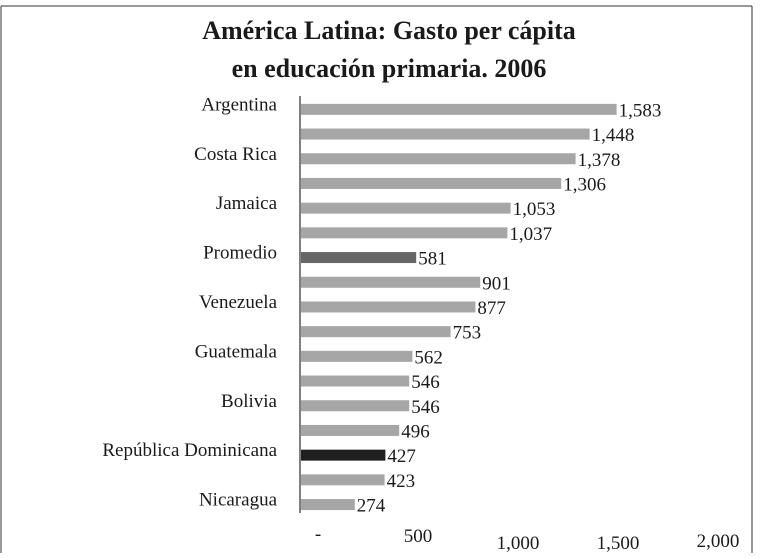 This screenshot has width=764, height=558. Describe the element at coordinates (618, 543) in the screenshot. I see `x-tick-label-3: 1,500` at that location.